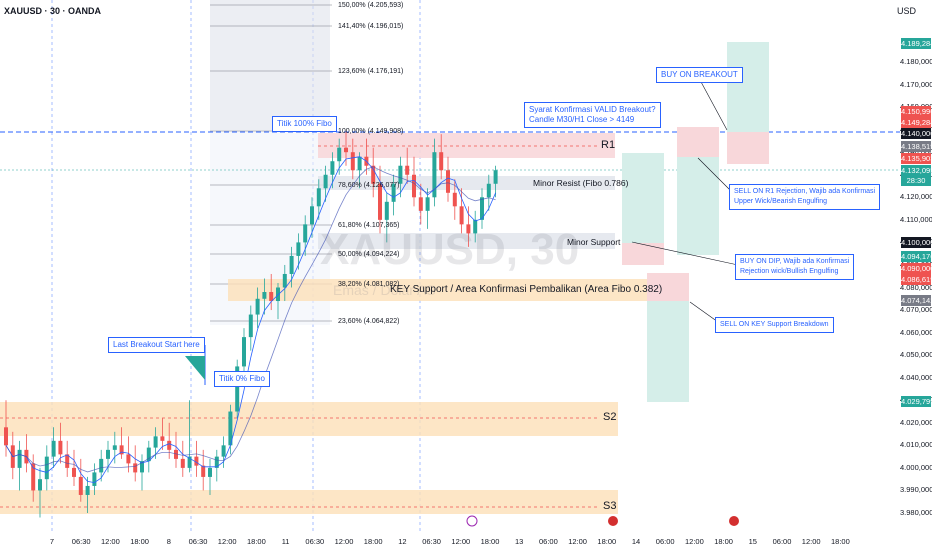 The height and width of the screenshot is (550, 932). Describe the element at coordinates (636, 541) in the screenshot. I see `time-axis-tick: 14` at that location.